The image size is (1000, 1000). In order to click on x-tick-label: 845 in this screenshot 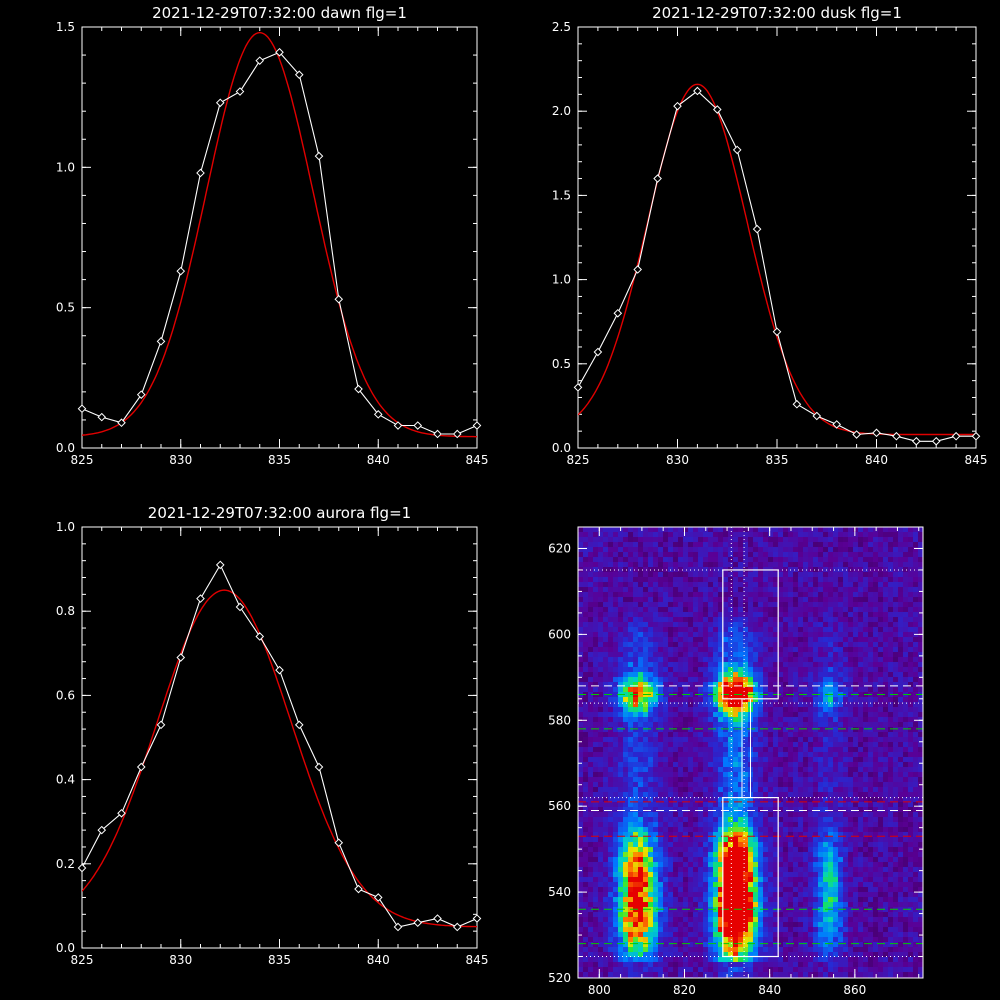, I will do `click(477, 460)`.